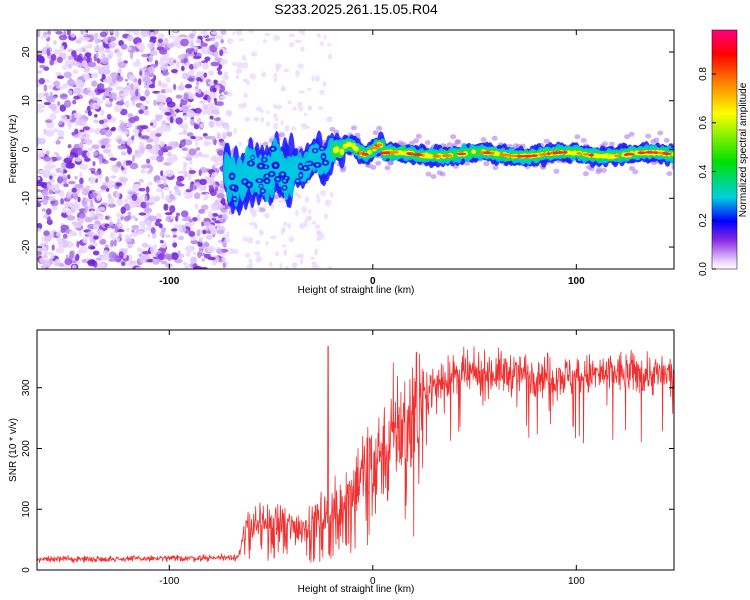  I want to click on colorbar-tick-label: 0.0, so click(703, 269).